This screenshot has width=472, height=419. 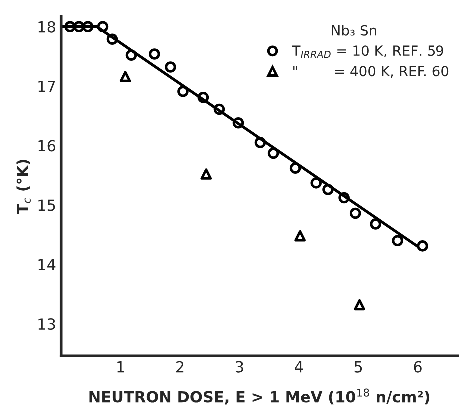 I want to click on y-tick-label: 18, so click(x=47, y=27).